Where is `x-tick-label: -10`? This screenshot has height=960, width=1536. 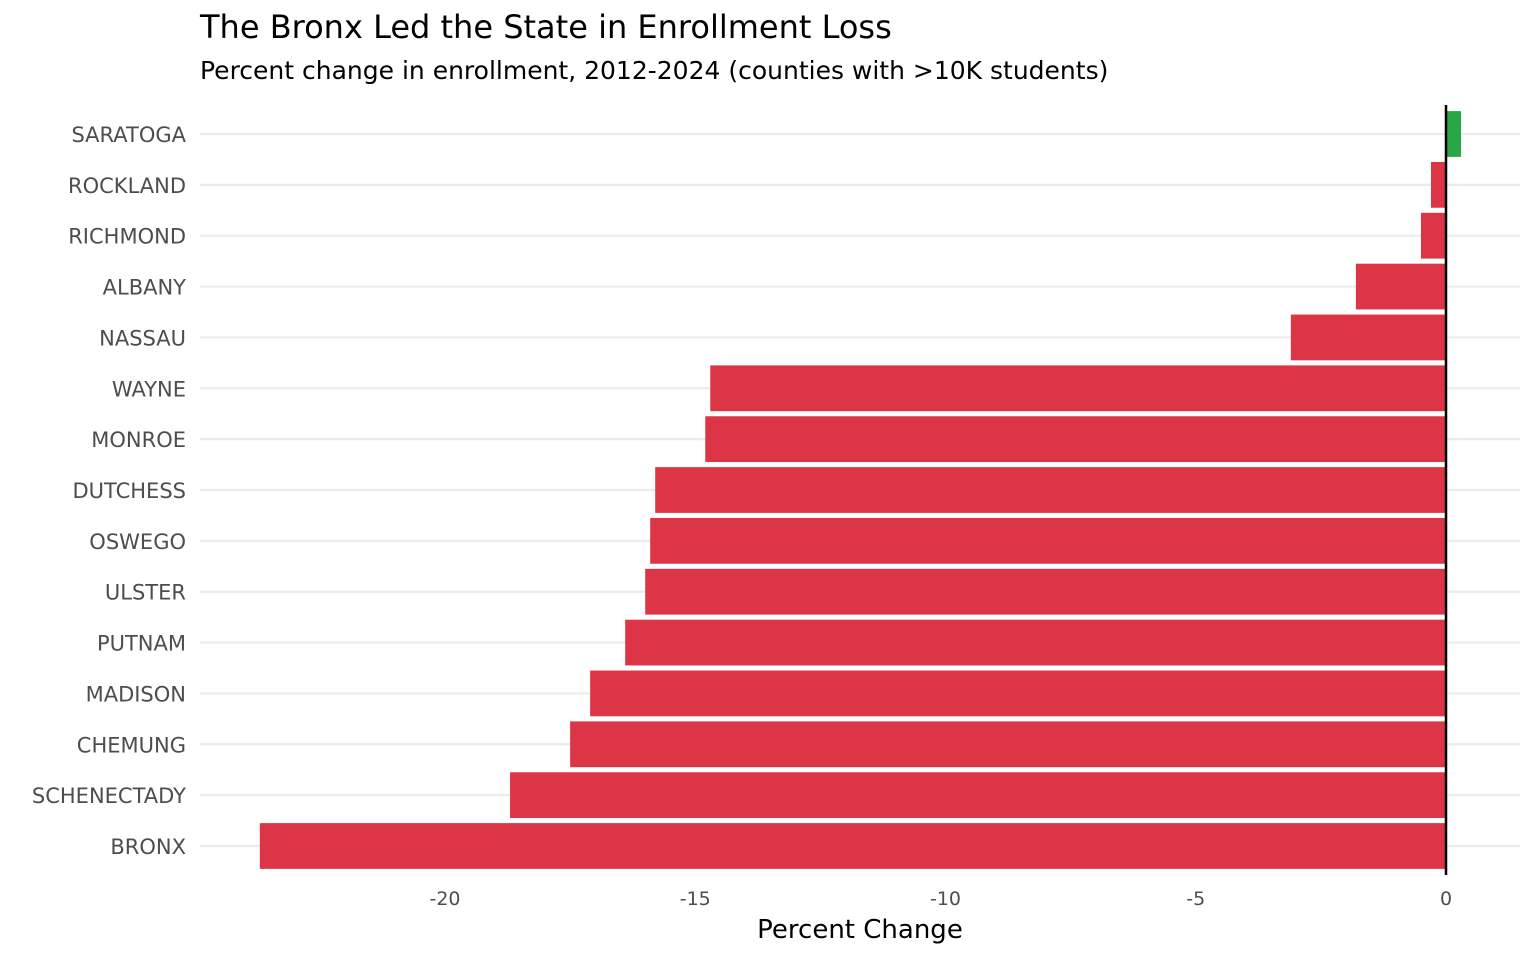
x-tick-label: -10 is located at coordinates (945, 899).